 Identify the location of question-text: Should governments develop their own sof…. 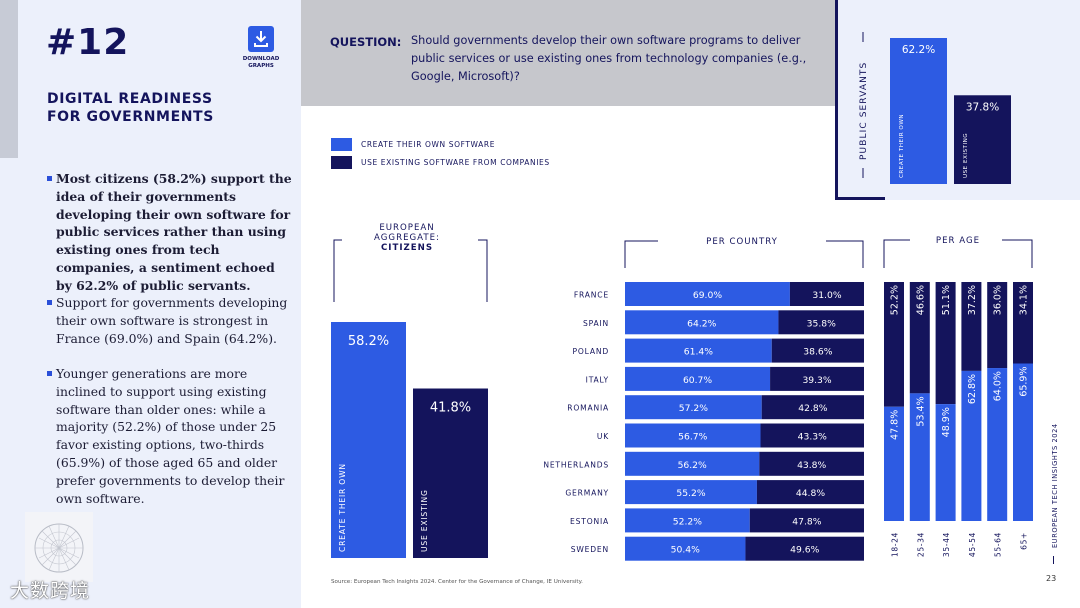
(609, 58).